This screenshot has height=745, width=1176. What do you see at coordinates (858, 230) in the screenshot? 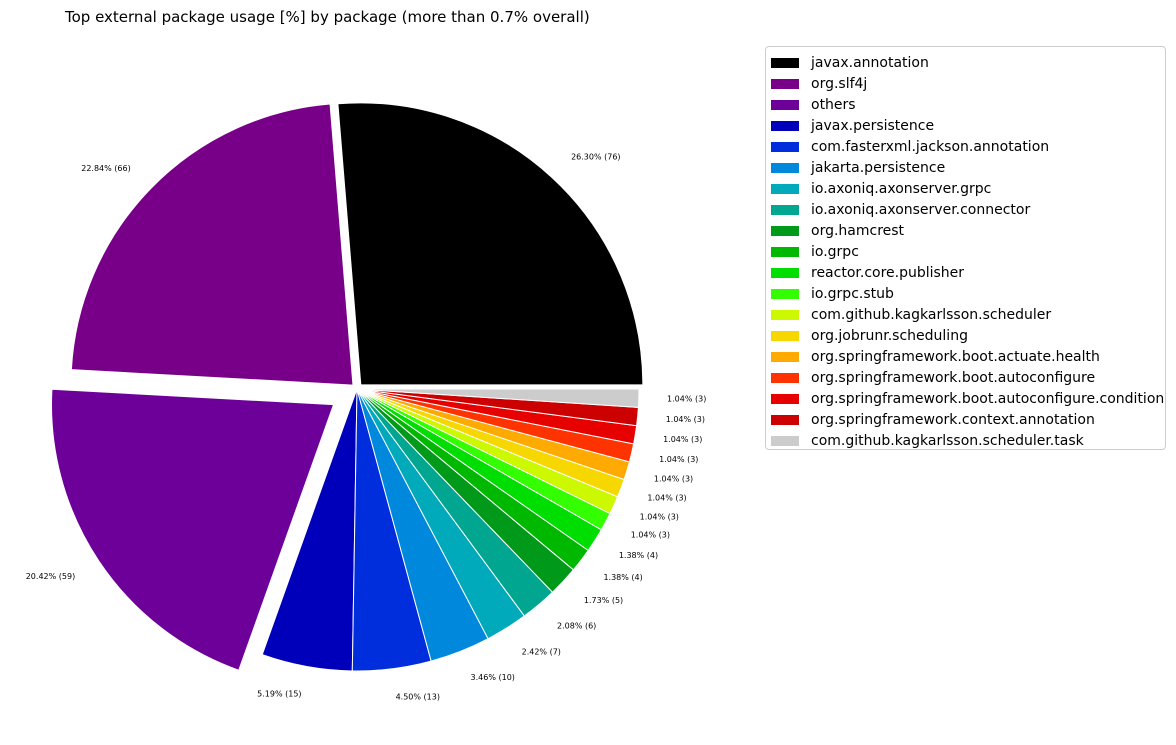
I see `legend-label: org.hamcrest` at bounding box center [858, 230].